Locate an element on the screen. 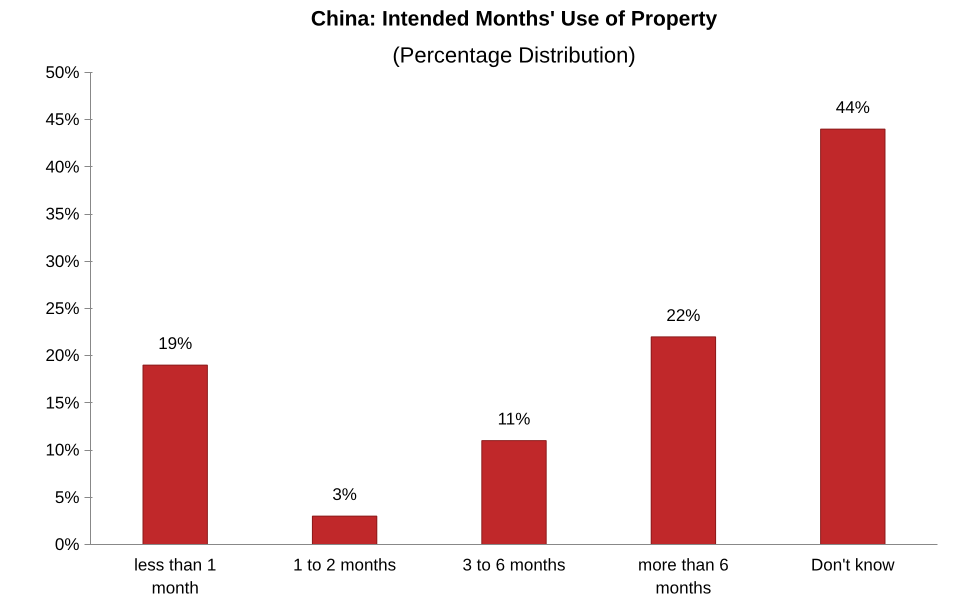  y-tick-label: 10% is located at coordinates (62, 450).